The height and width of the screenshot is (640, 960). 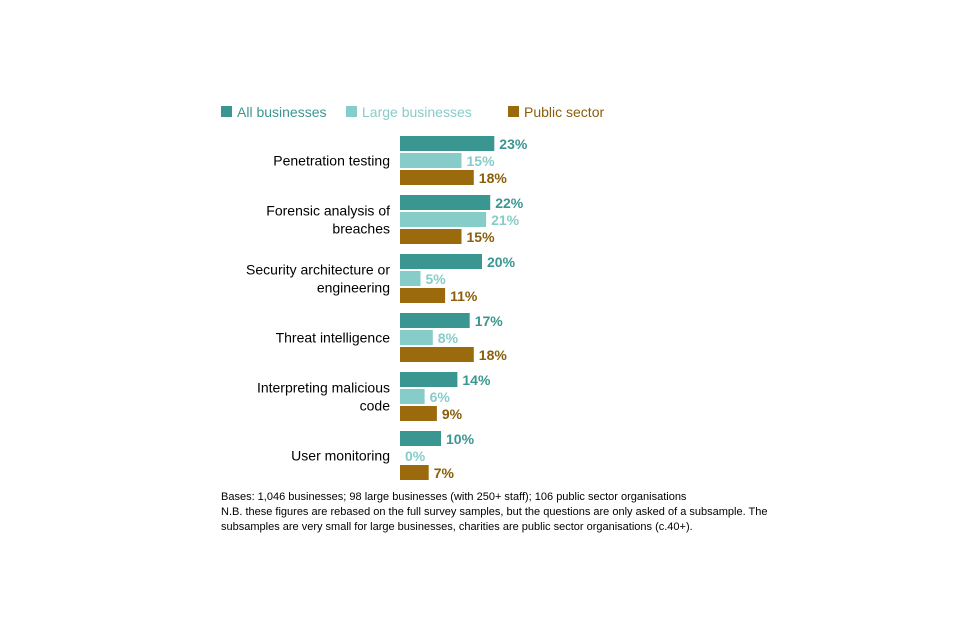 What do you see at coordinates (513, 144) in the screenshot?
I see `value-label-all-businesses-penetration-testing: 23%` at bounding box center [513, 144].